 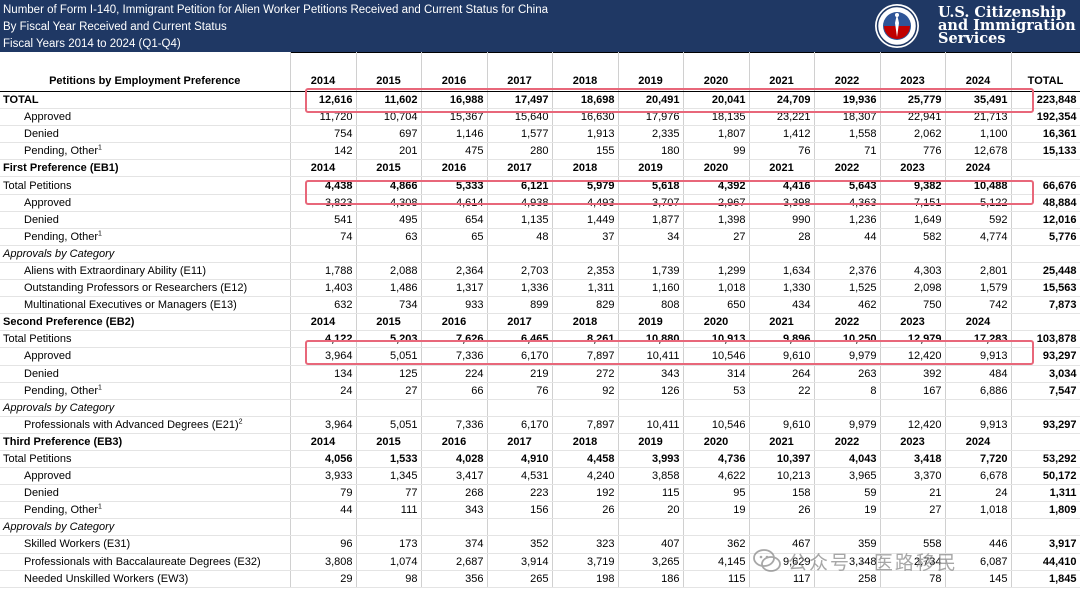 I want to click on value-cell: 4,531, so click(x=520, y=476).